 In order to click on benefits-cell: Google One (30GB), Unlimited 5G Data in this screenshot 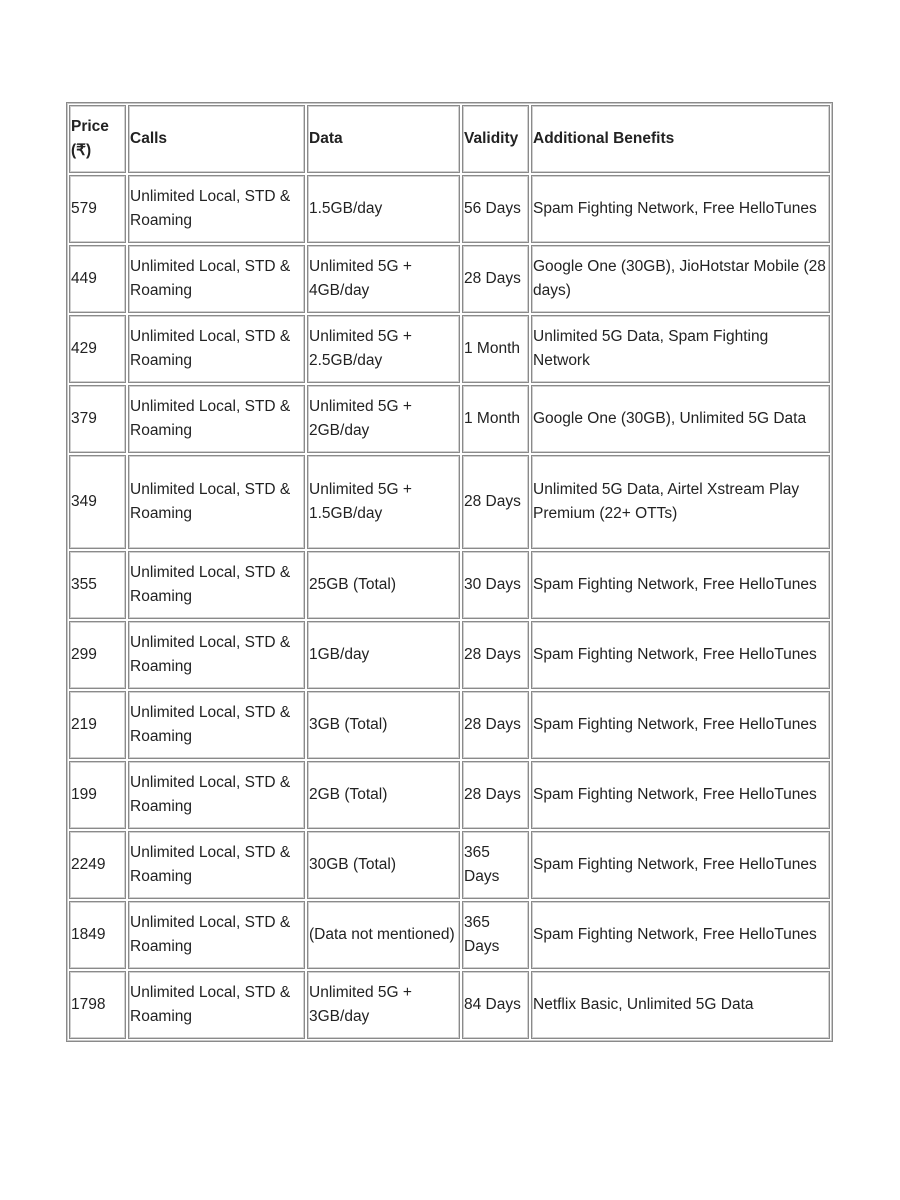, I will do `click(680, 419)`.